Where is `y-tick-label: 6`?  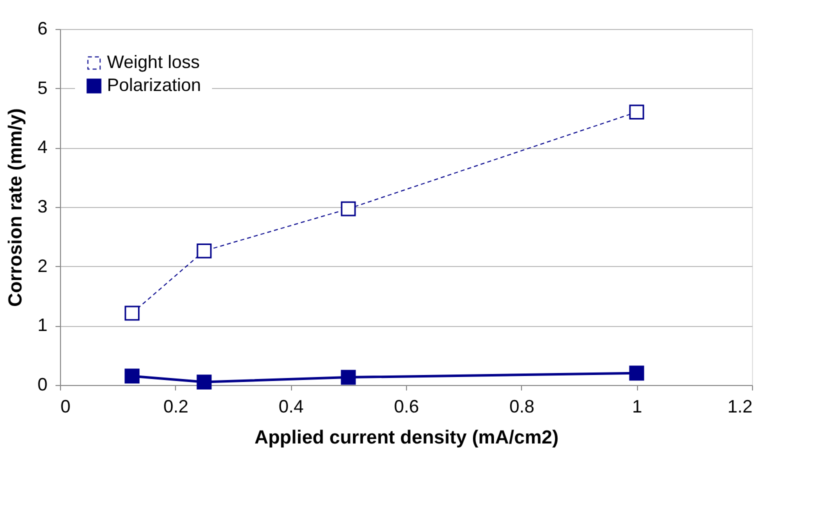 y-tick-label: 6 is located at coordinates (42, 28).